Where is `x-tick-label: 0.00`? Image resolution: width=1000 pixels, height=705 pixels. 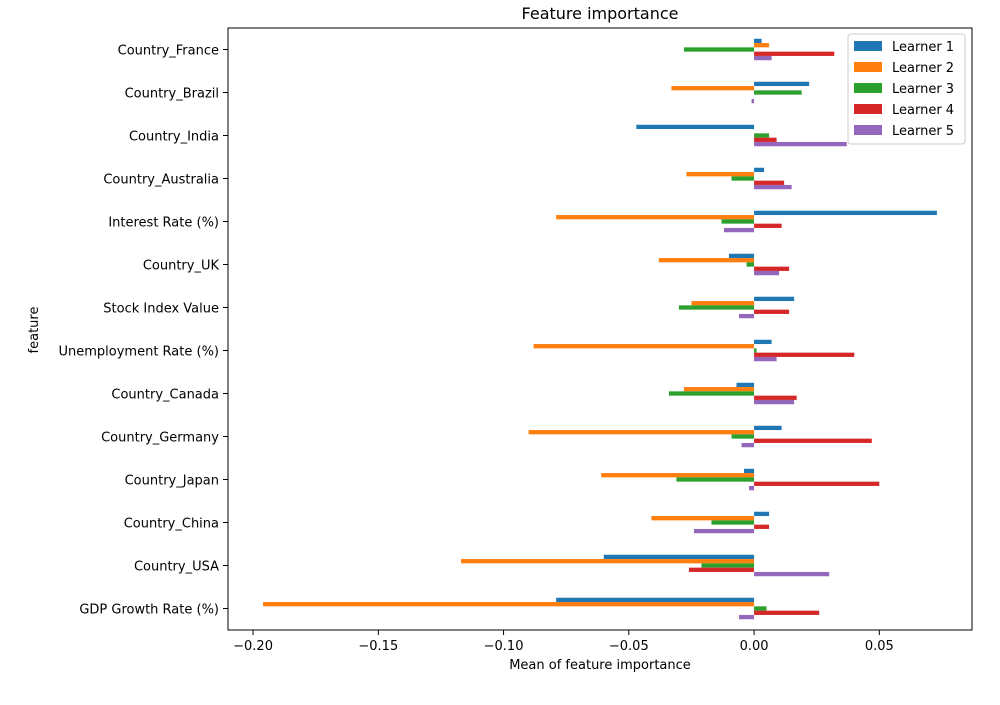 x-tick-label: 0.00 is located at coordinates (754, 646).